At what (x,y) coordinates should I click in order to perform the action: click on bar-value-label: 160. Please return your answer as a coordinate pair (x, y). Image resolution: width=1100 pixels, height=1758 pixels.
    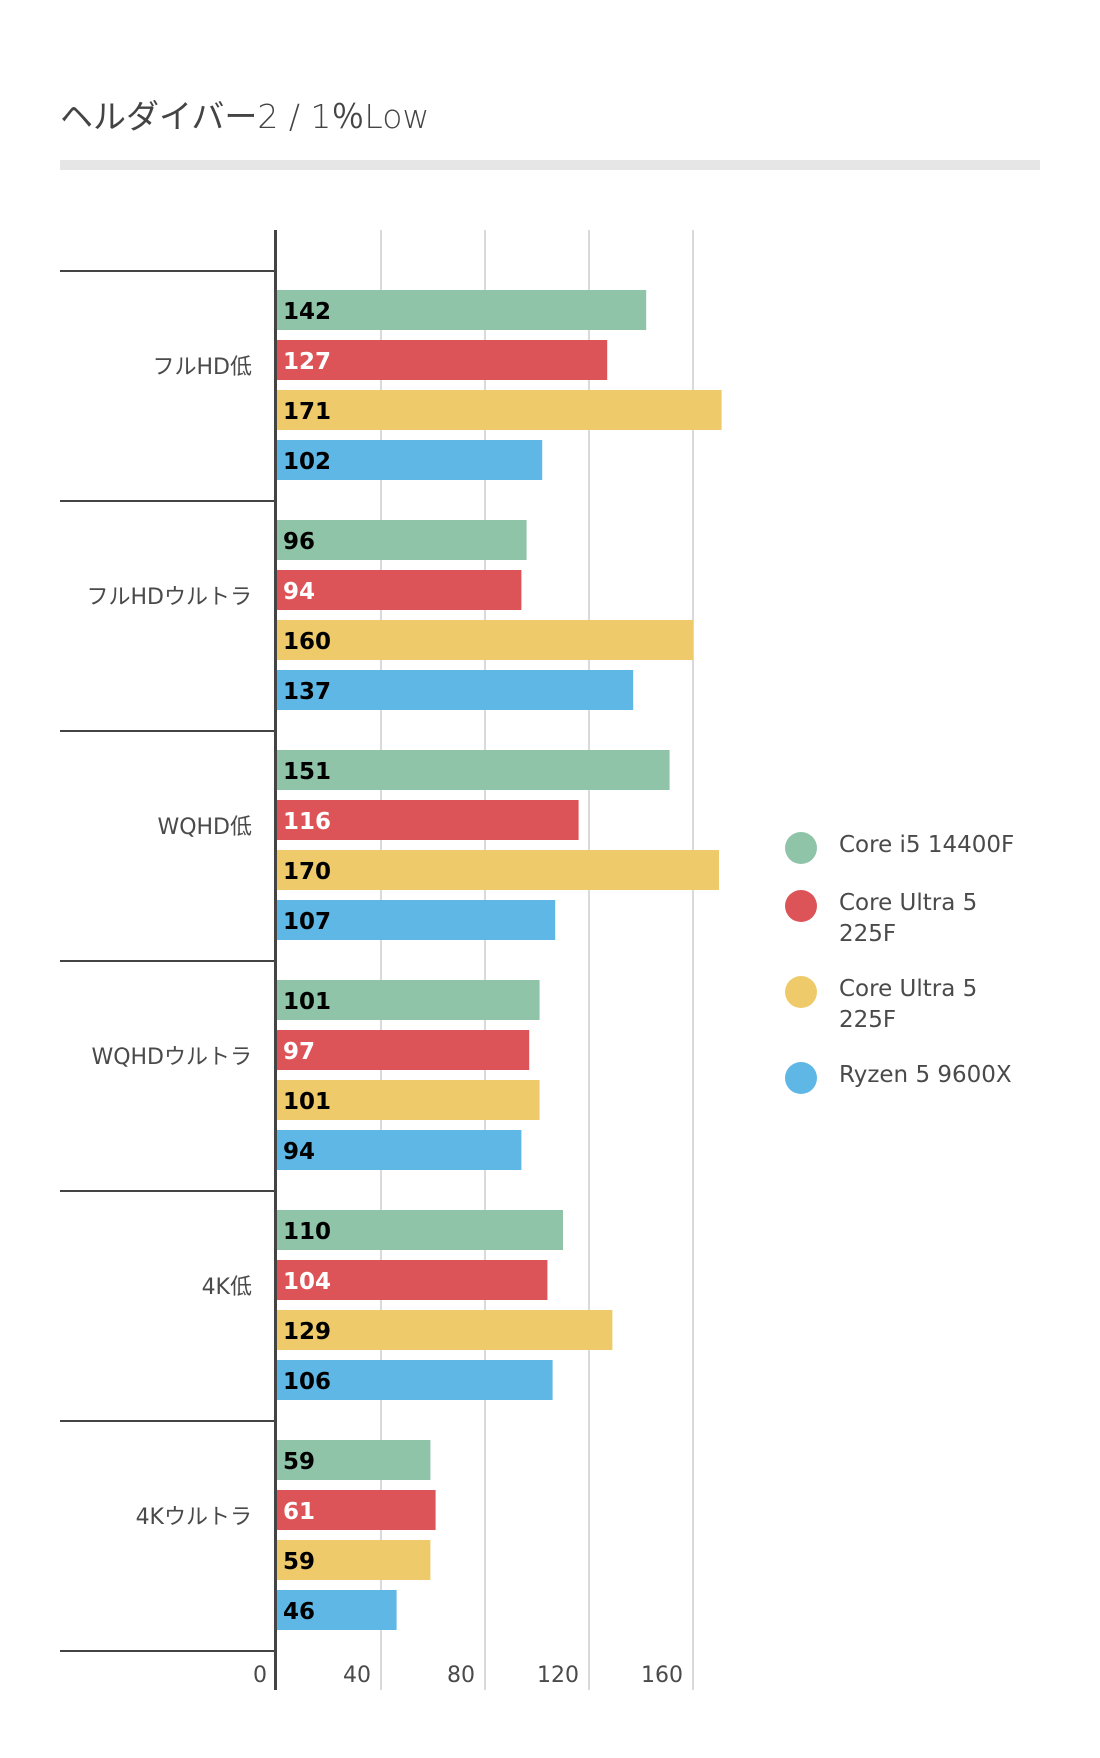
    Looking at the image, I should click on (307, 642).